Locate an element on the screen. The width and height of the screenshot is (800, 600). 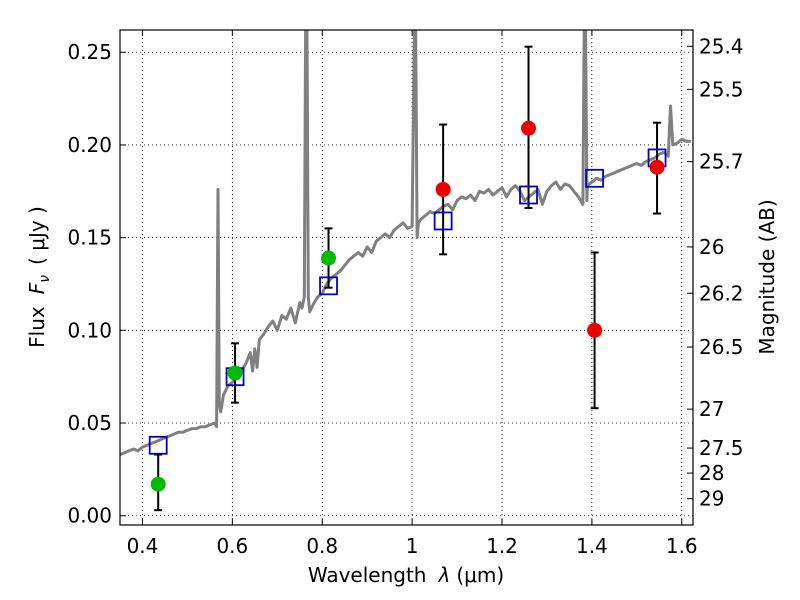
magnitude-tick-label: 25.7 is located at coordinates (721, 162).